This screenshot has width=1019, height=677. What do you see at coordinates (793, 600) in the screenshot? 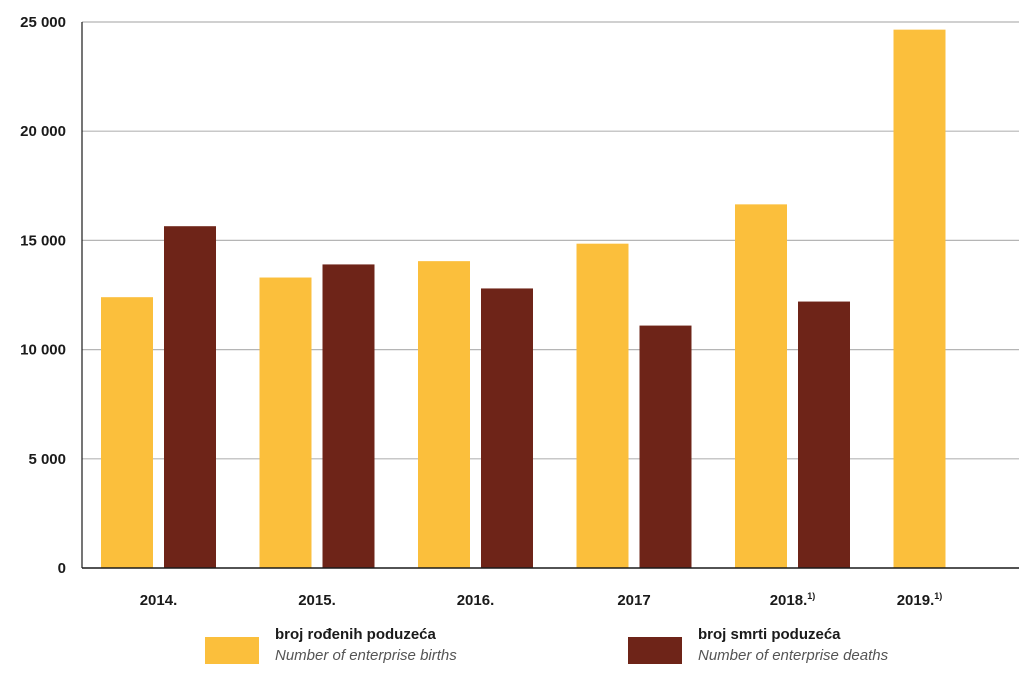
I see `x-tick-label: 2018.1)` at bounding box center [793, 600].